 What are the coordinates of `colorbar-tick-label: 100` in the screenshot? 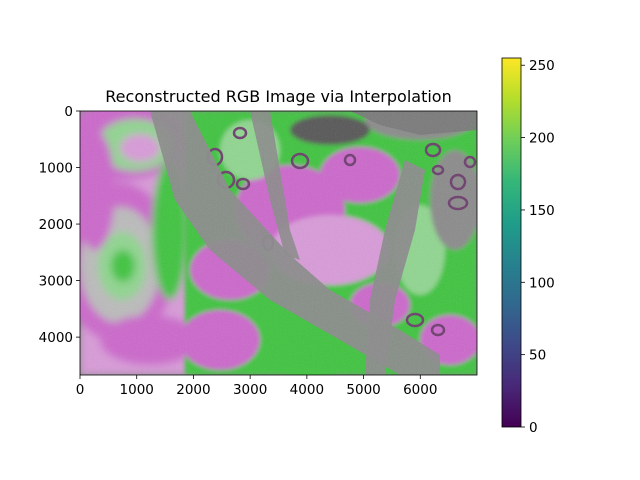 It's located at (542, 283).